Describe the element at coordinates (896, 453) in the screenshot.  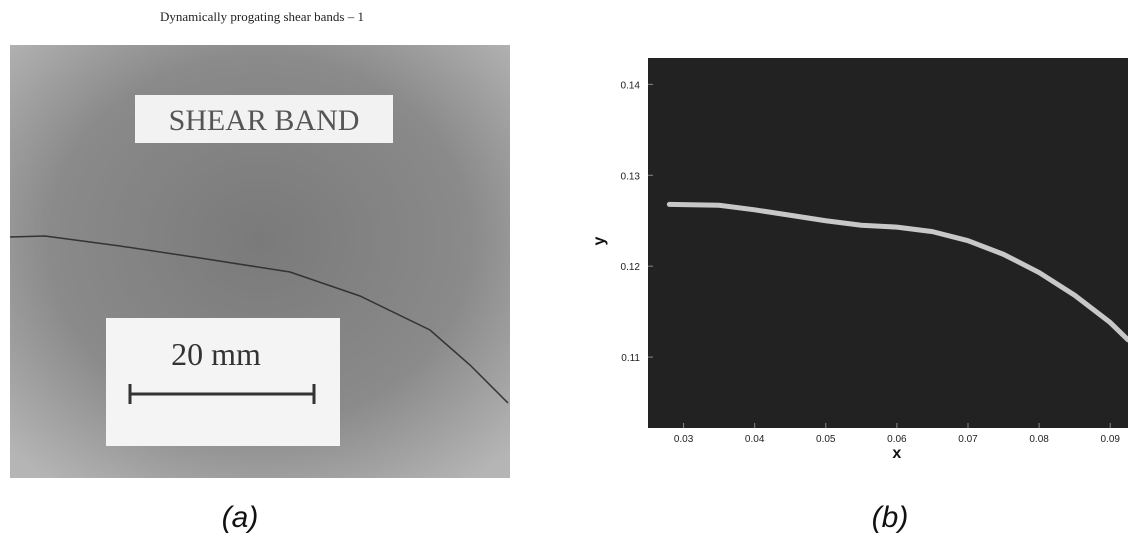
I see `x-axis-label: x` at that location.